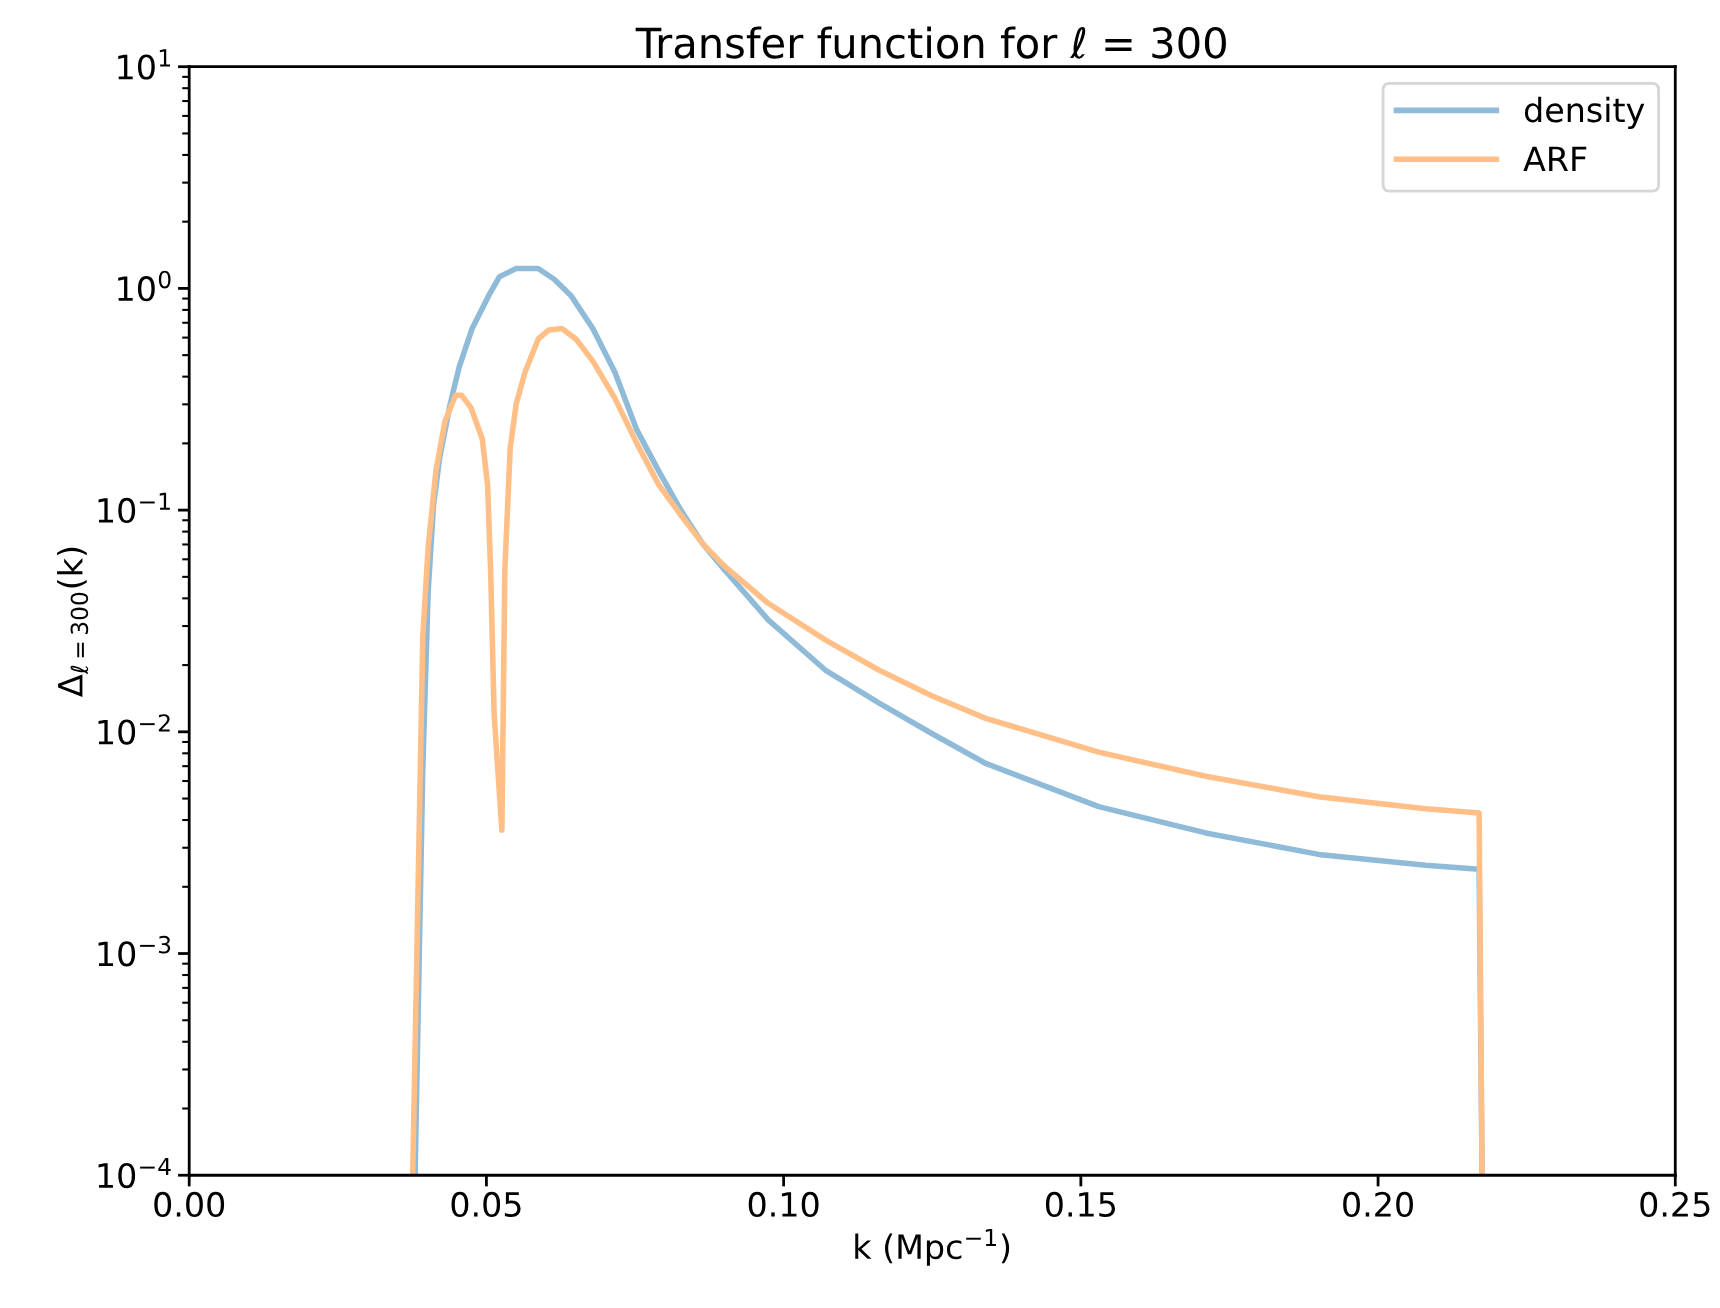  What do you see at coordinates (73, 622) in the screenshot?
I see `y-axis-title: Δ$_{ℓ=300}$(k)` at bounding box center [73, 622].